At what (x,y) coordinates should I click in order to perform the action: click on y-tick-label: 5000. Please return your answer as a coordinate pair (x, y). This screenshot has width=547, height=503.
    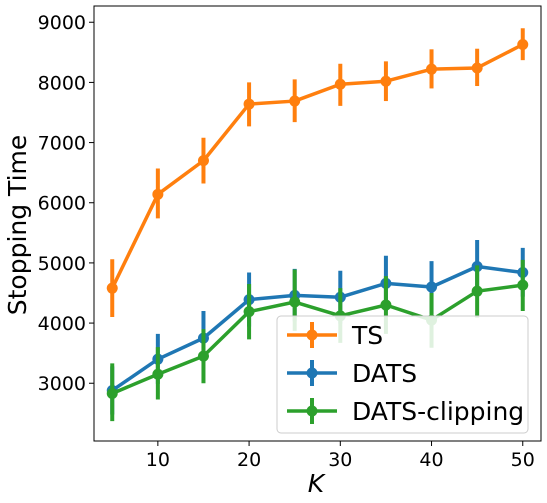
    Looking at the image, I should click on (62, 264).